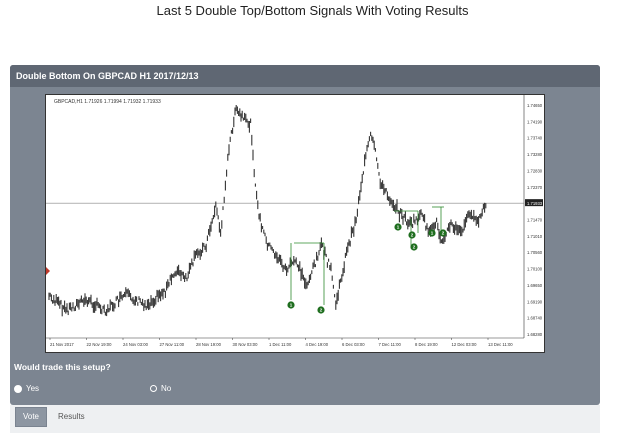 The height and width of the screenshot is (433, 625). Describe the element at coordinates (33, 388) in the screenshot. I see `vote-yes-label: Yes` at that location.